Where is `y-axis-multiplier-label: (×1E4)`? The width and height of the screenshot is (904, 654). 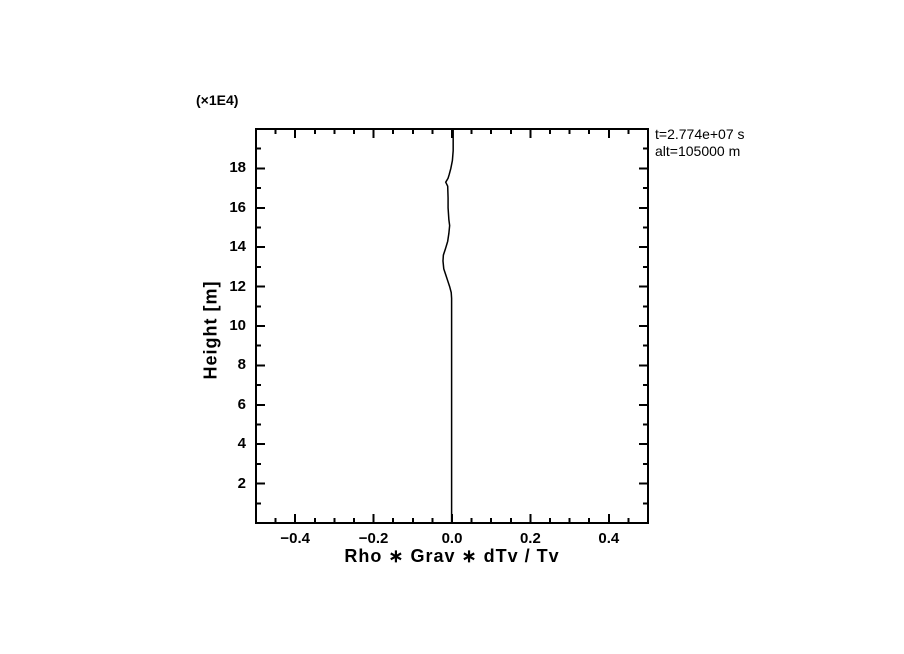 y-axis-multiplier-label: (×1E4) is located at coordinates (217, 100).